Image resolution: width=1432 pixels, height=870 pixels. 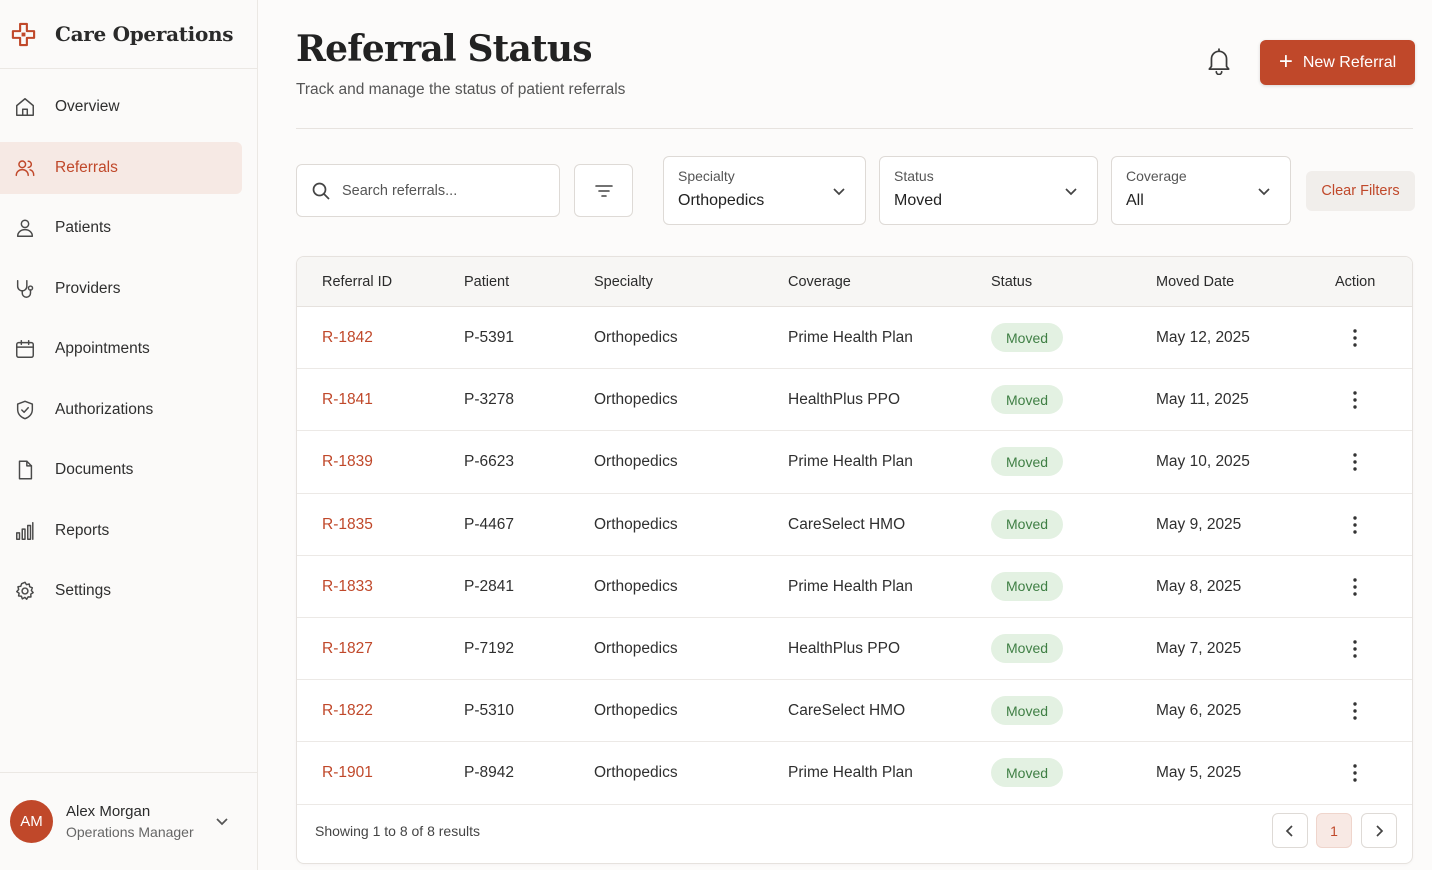 What do you see at coordinates (130, 832) in the screenshot?
I see `user-role: Operations Manager` at bounding box center [130, 832].